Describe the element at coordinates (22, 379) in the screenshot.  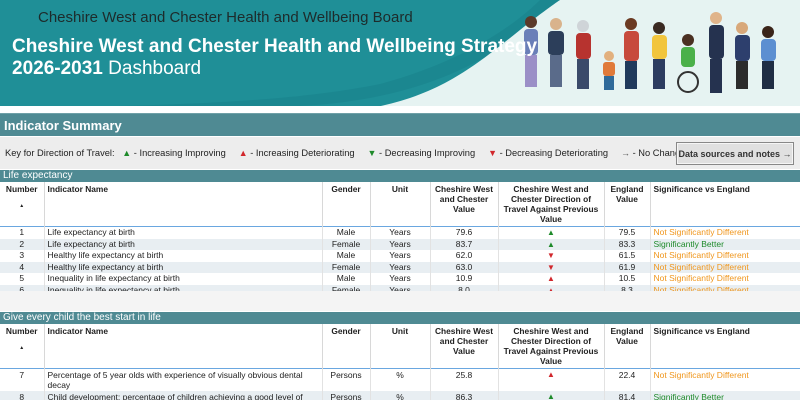
I see `row-number: 7` at that location.